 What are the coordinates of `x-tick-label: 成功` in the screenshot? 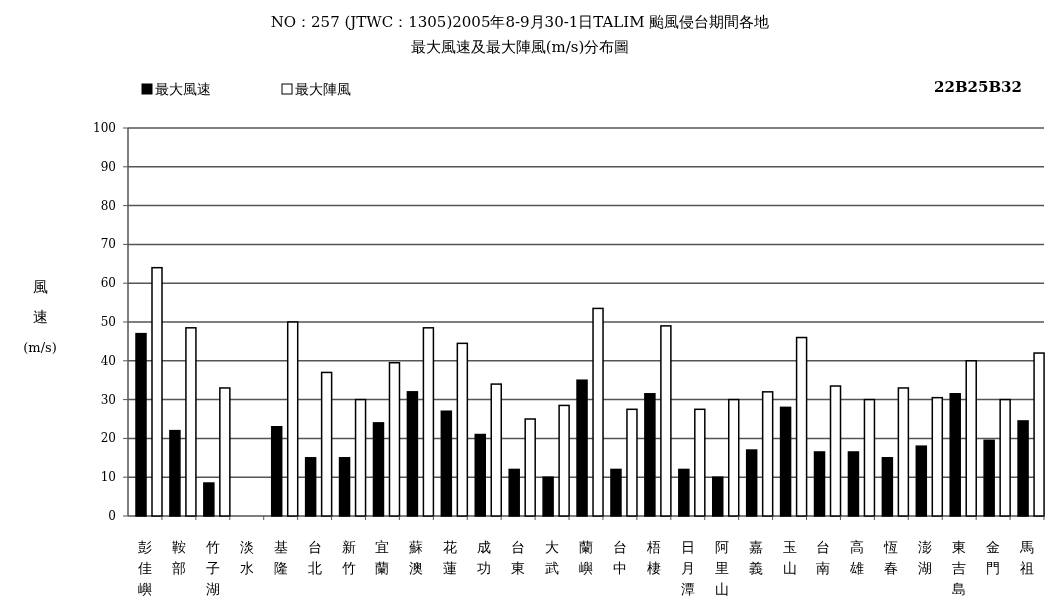 It's located at (484, 557).